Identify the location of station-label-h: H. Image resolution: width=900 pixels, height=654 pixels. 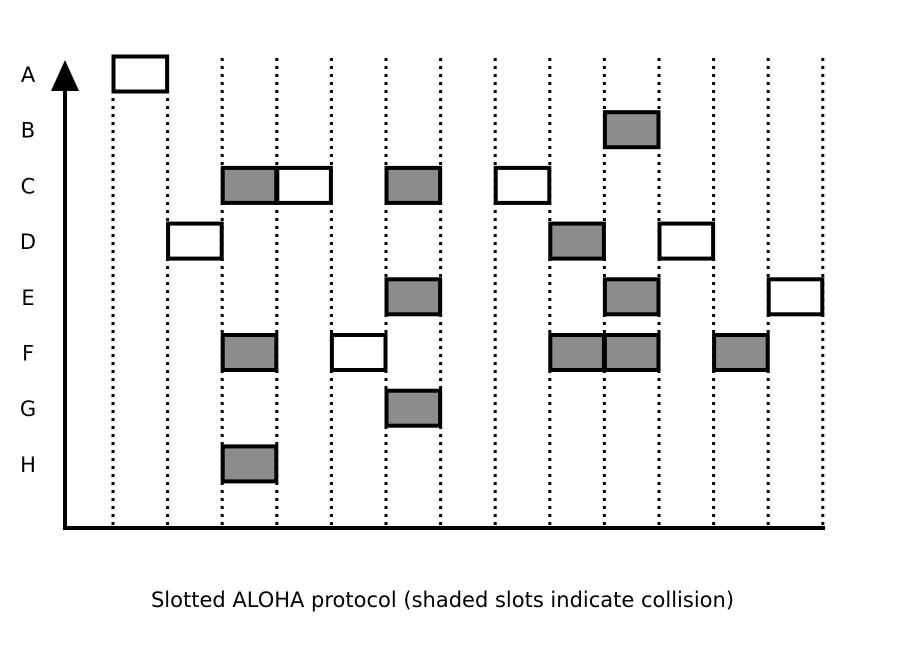
(28, 465).